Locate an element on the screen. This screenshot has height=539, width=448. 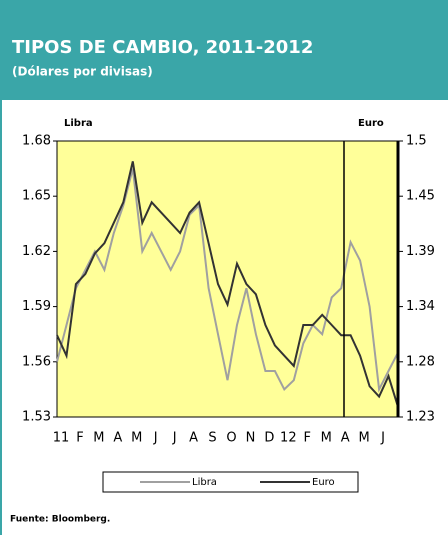
y-tick-label: 1.56 is located at coordinates (36, 361).